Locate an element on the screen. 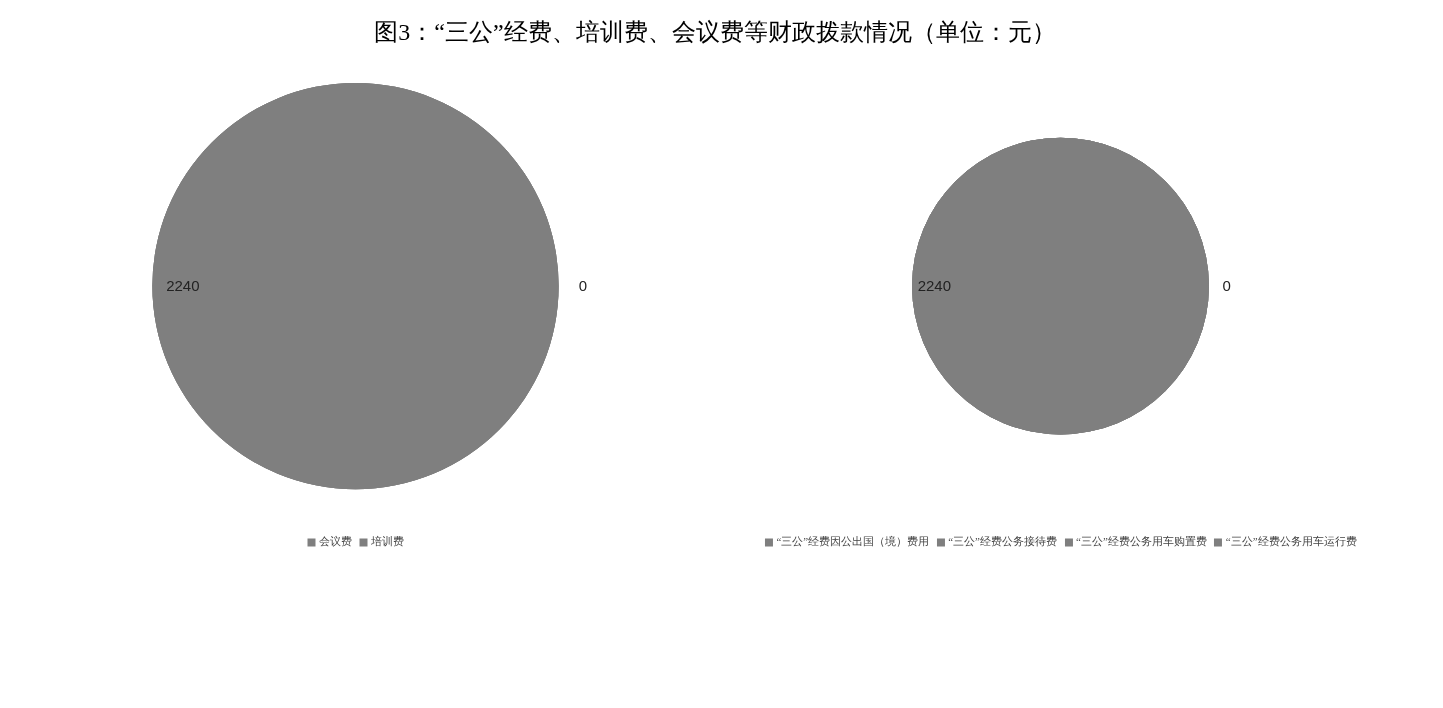 The width and height of the screenshot is (1443, 708). legend-label: 培训费 is located at coordinates (387, 542).